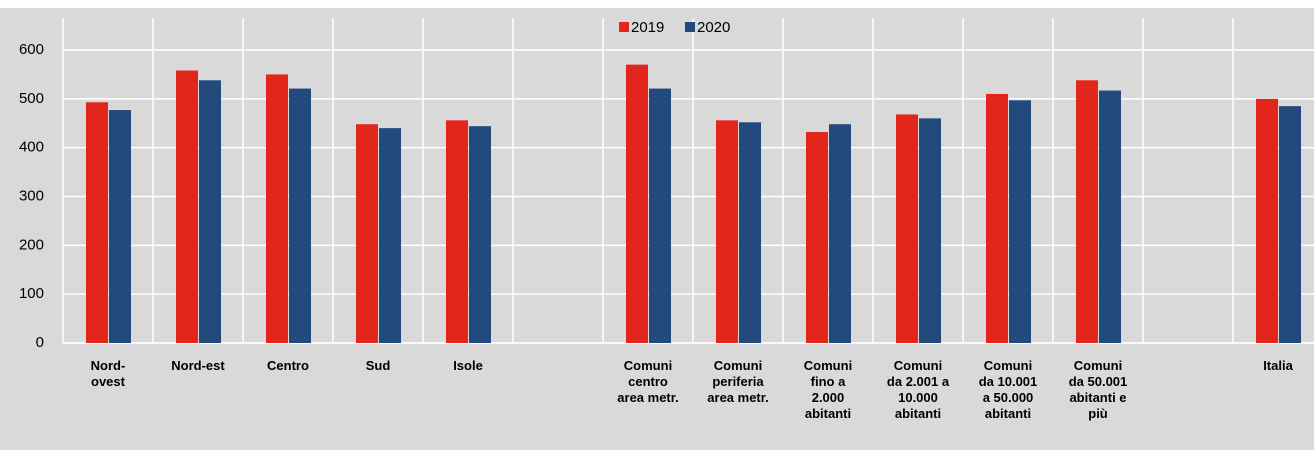 The width and height of the screenshot is (1314, 450). I want to click on y-tick-label: 300, so click(31, 195).